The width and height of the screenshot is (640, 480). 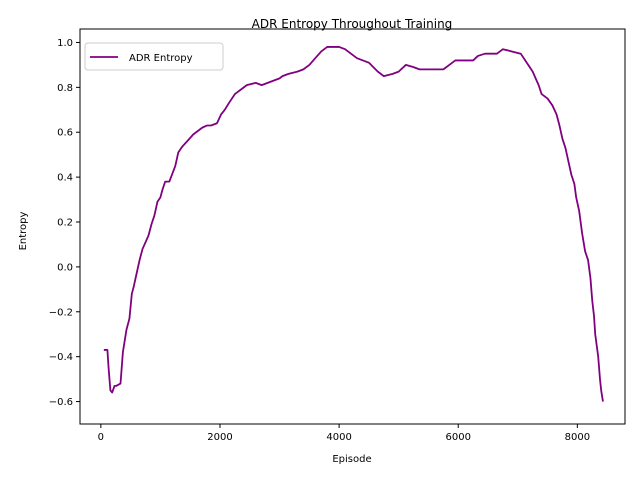 What do you see at coordinates (61, 402) in the screenshot?
I see `y-tick-label: −0.6` at bounding box center [61, 402].